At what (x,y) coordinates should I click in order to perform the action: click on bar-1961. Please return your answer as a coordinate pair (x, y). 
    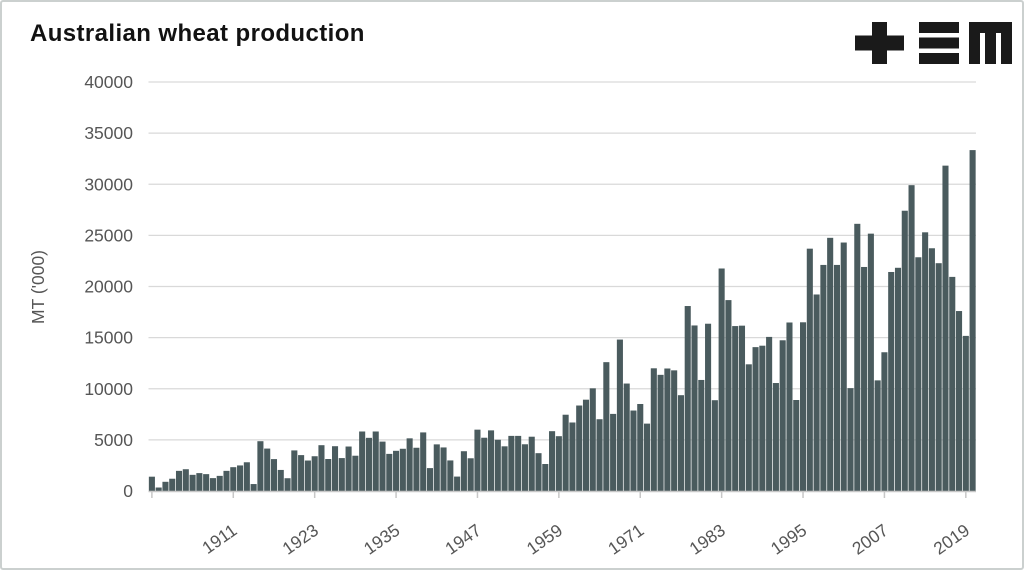
    Looking at the image, I should click on (572, 456).